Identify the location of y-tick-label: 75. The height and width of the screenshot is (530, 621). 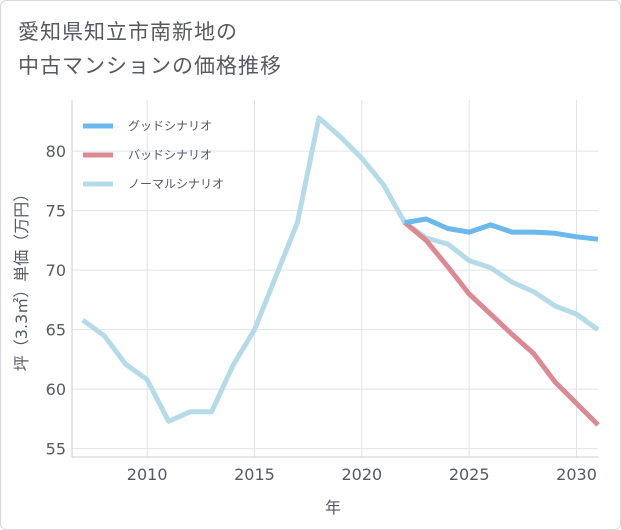
(56, 211).